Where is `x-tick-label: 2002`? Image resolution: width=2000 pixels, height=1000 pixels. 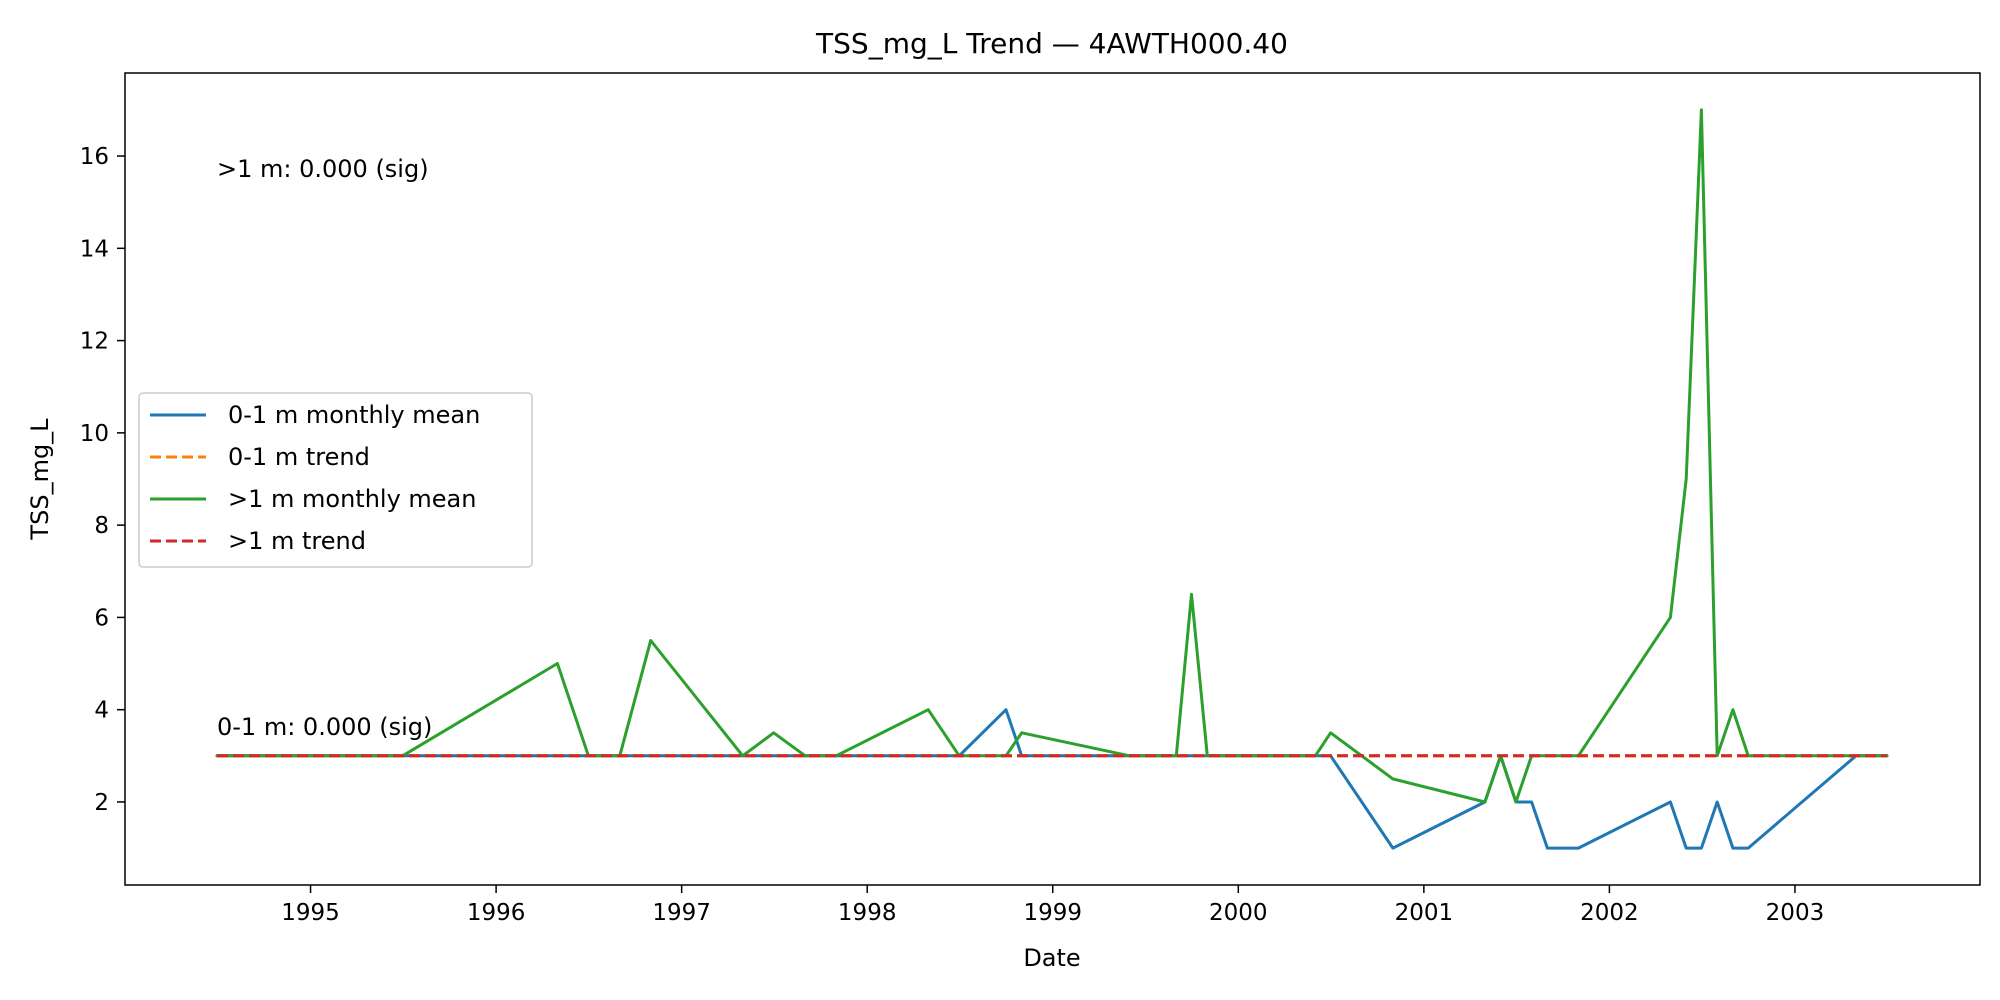
x-tick-label: 2002 is located at coordinates (1609, 913).